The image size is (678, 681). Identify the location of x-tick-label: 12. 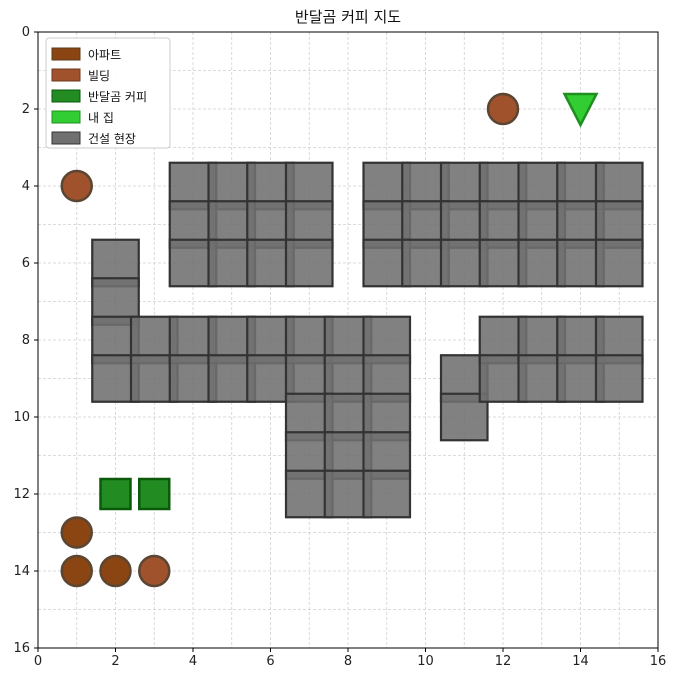
(503, 661).